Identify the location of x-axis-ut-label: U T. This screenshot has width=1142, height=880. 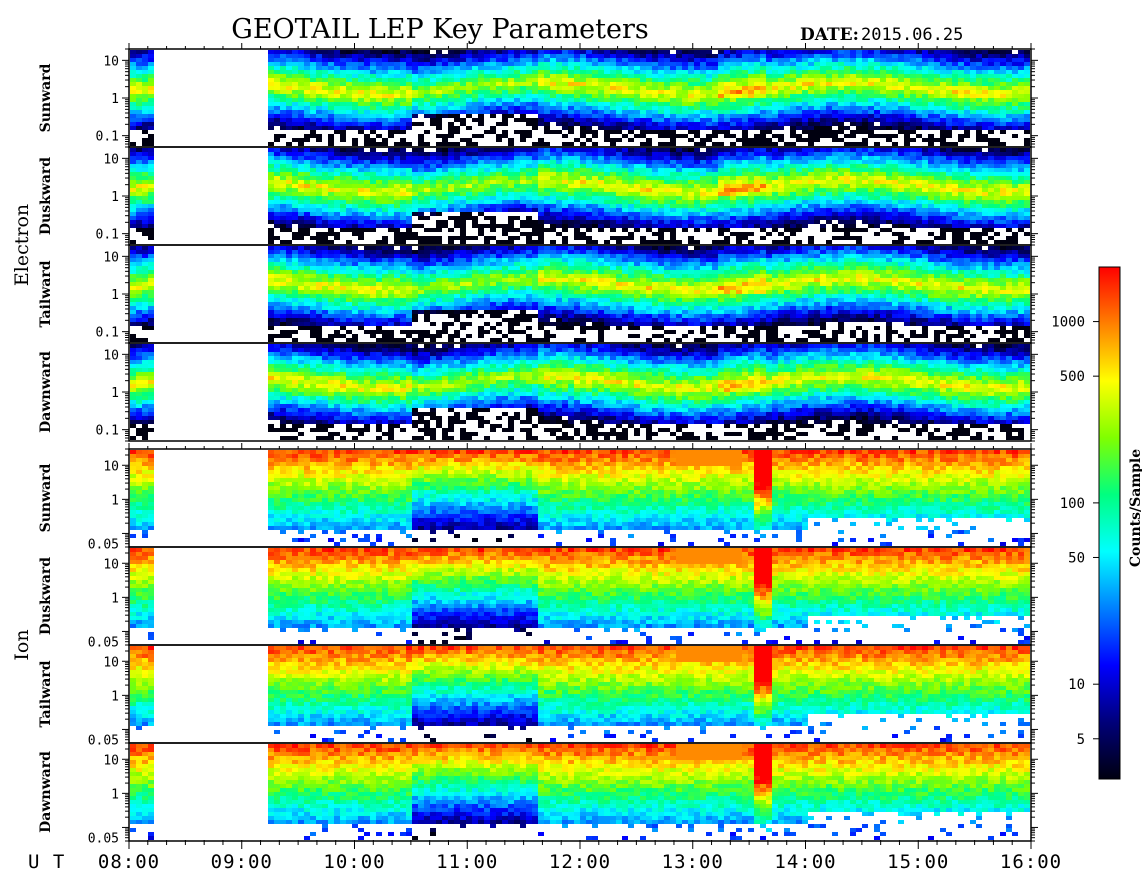
(46, 862).